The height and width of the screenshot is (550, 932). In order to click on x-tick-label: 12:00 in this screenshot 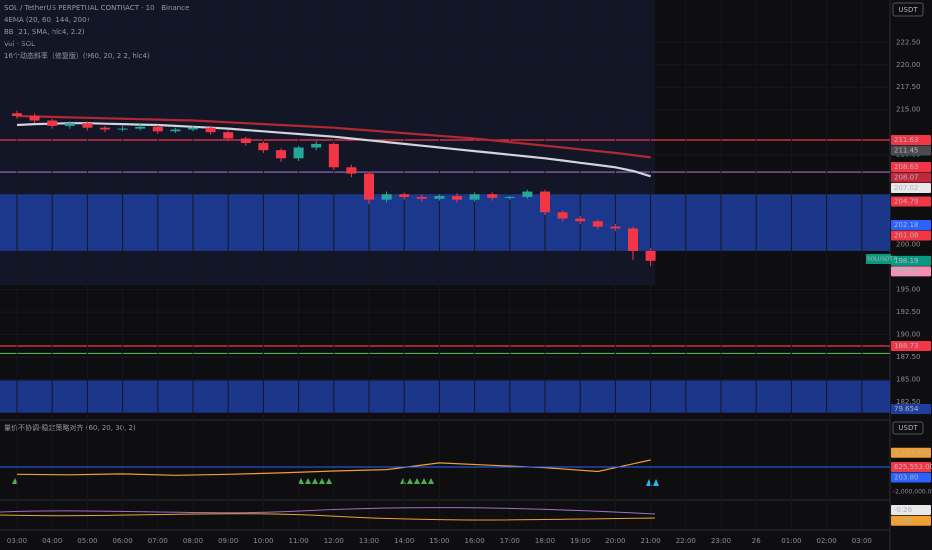, I will do `click(334, 541)`.